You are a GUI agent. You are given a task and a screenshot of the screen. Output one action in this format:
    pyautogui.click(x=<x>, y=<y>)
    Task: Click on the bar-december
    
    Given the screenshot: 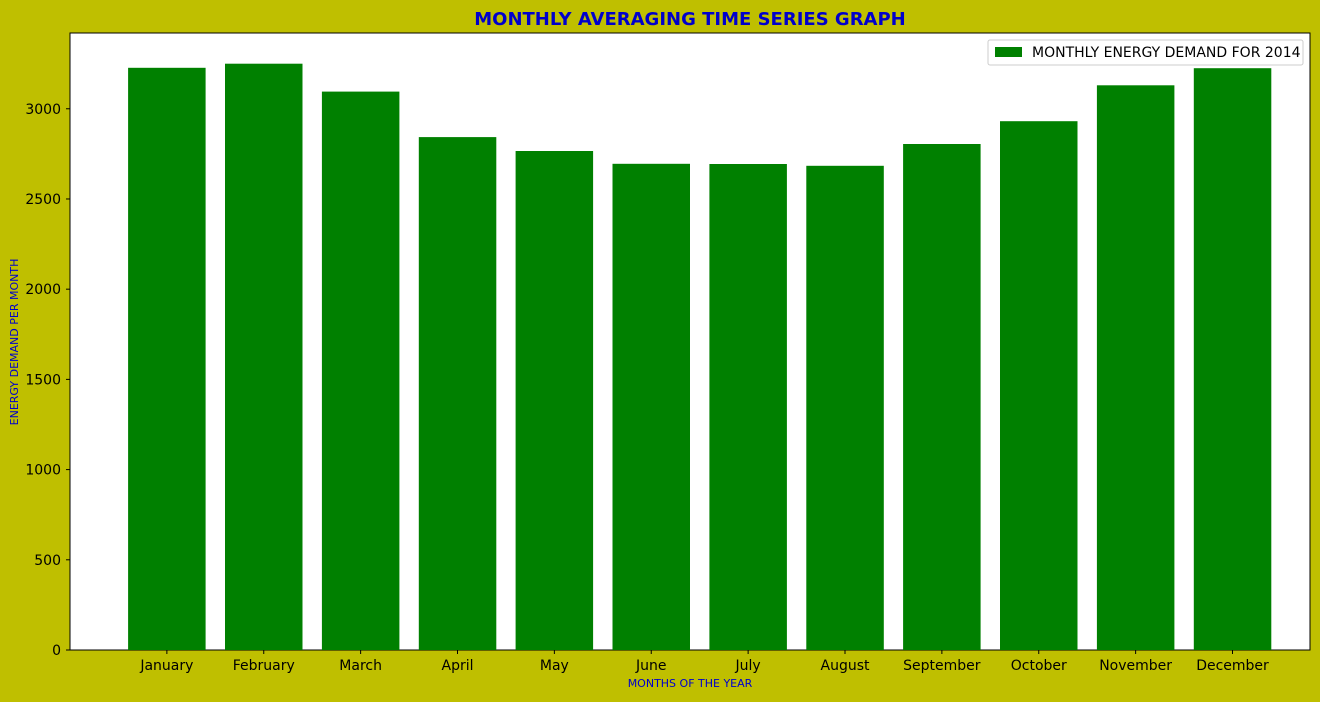 What is the action you would take?
    pyautogui.click(x=1232, y=359)
    